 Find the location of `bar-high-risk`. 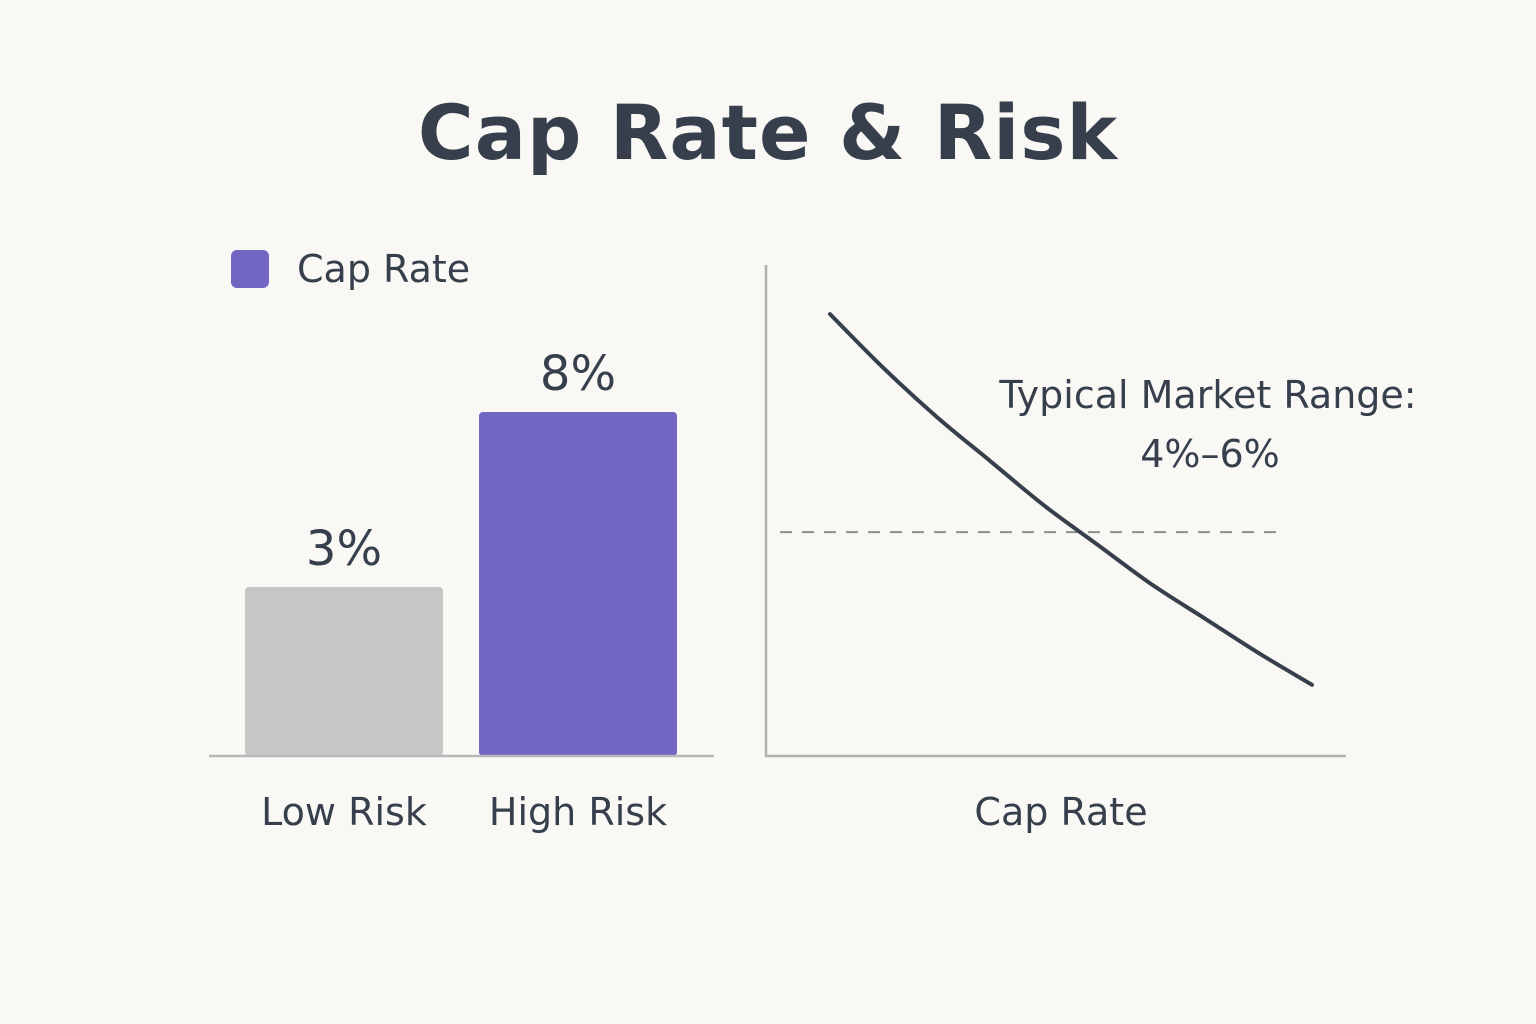

bar-high-risk is located at coordinates (578, 584).